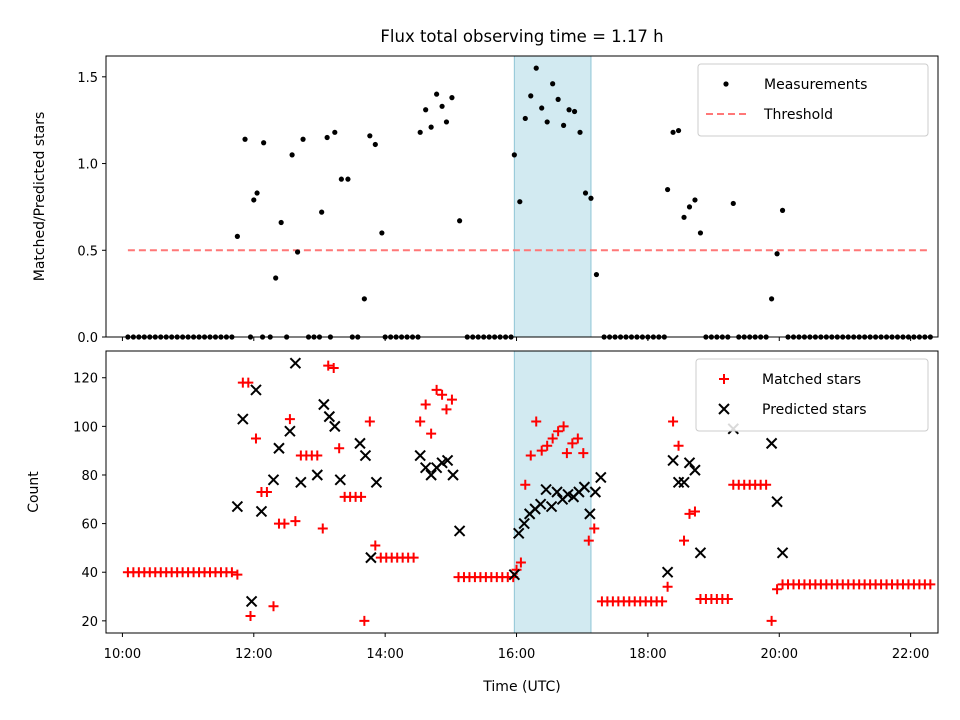 This screenshot has height=720, width=960. I want to click on legend-label: Measurements, so click(815, 85).